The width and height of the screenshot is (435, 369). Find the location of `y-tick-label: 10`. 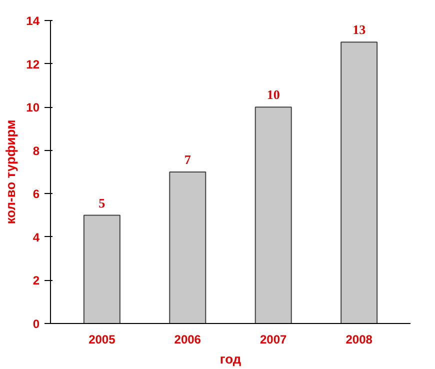

y-tick-label: 10 is located at coordinates (33, 107).